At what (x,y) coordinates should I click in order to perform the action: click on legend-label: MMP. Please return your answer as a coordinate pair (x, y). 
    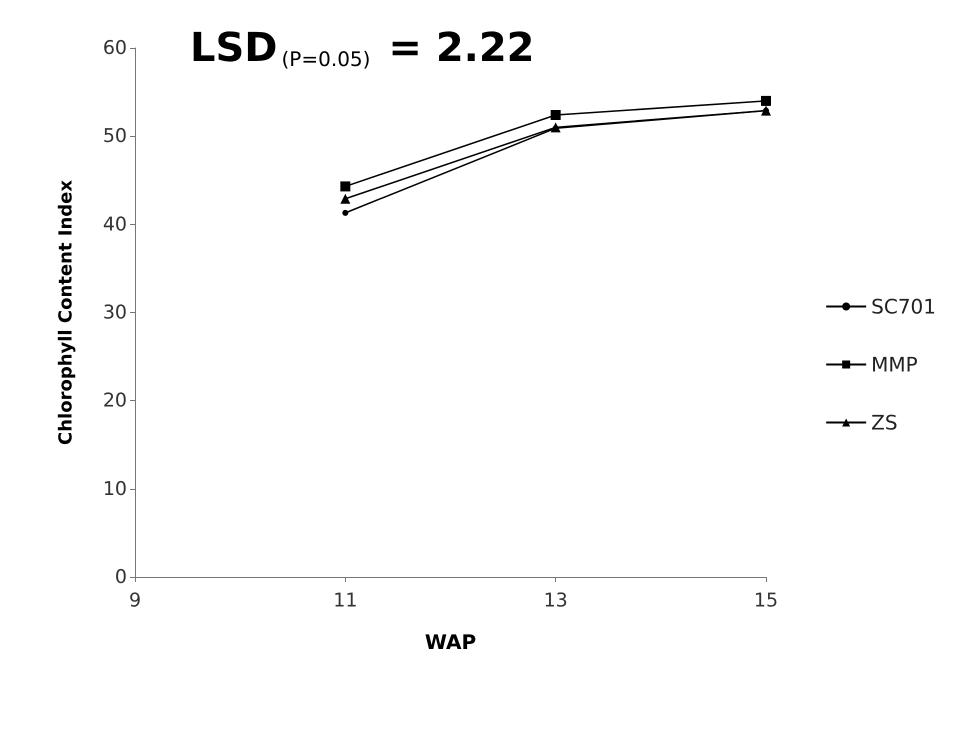
    Looking at the image, I should click on (894, 364).